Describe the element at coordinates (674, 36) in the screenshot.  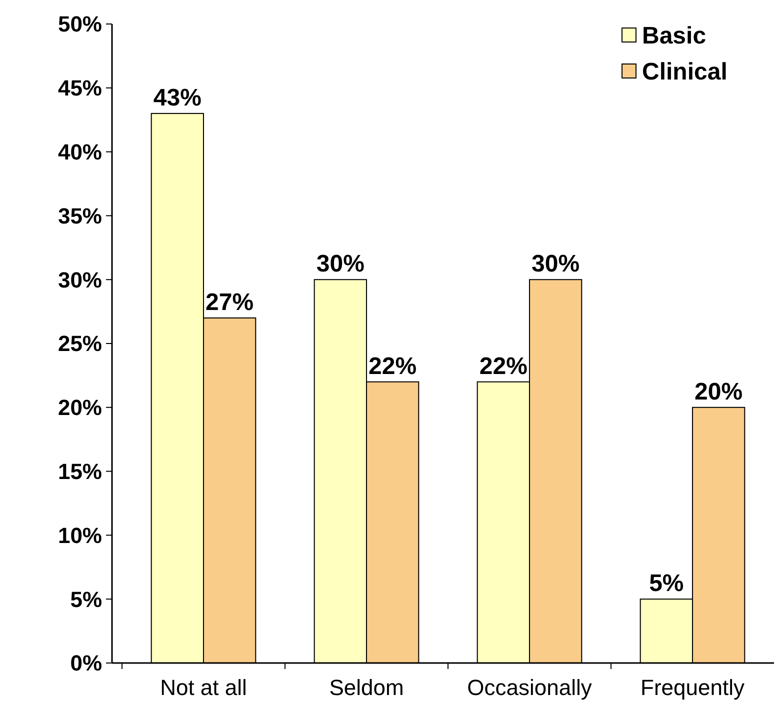
I see `legend-label: Basic` at that location.